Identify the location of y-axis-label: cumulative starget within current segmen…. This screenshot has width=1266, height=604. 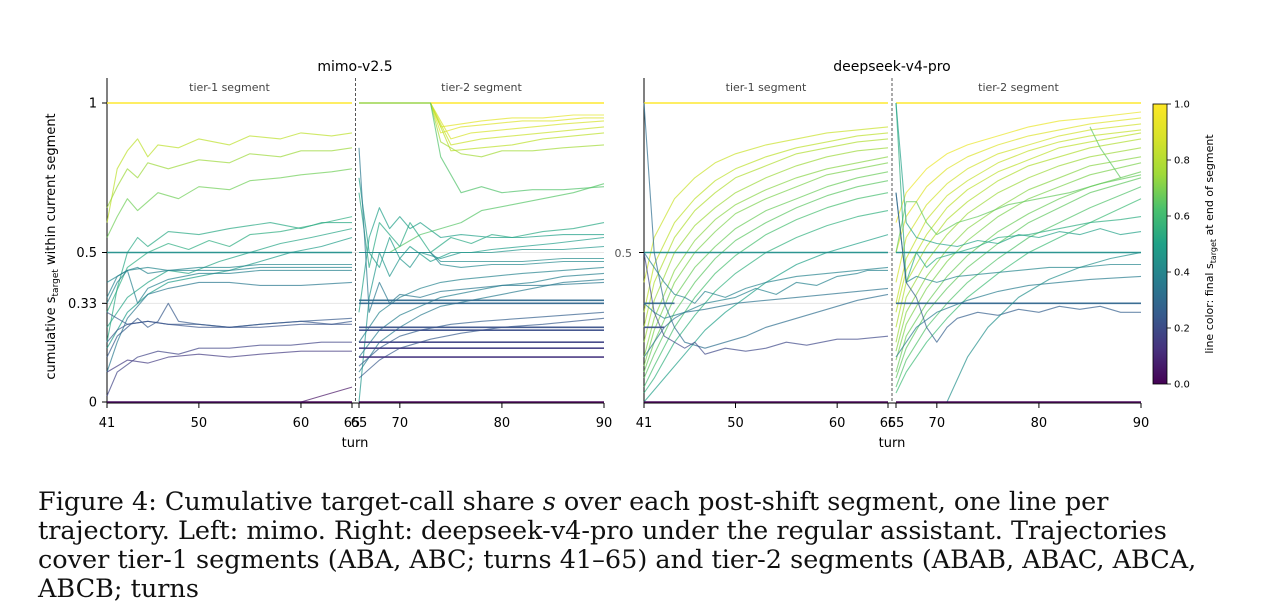
(52, 246).